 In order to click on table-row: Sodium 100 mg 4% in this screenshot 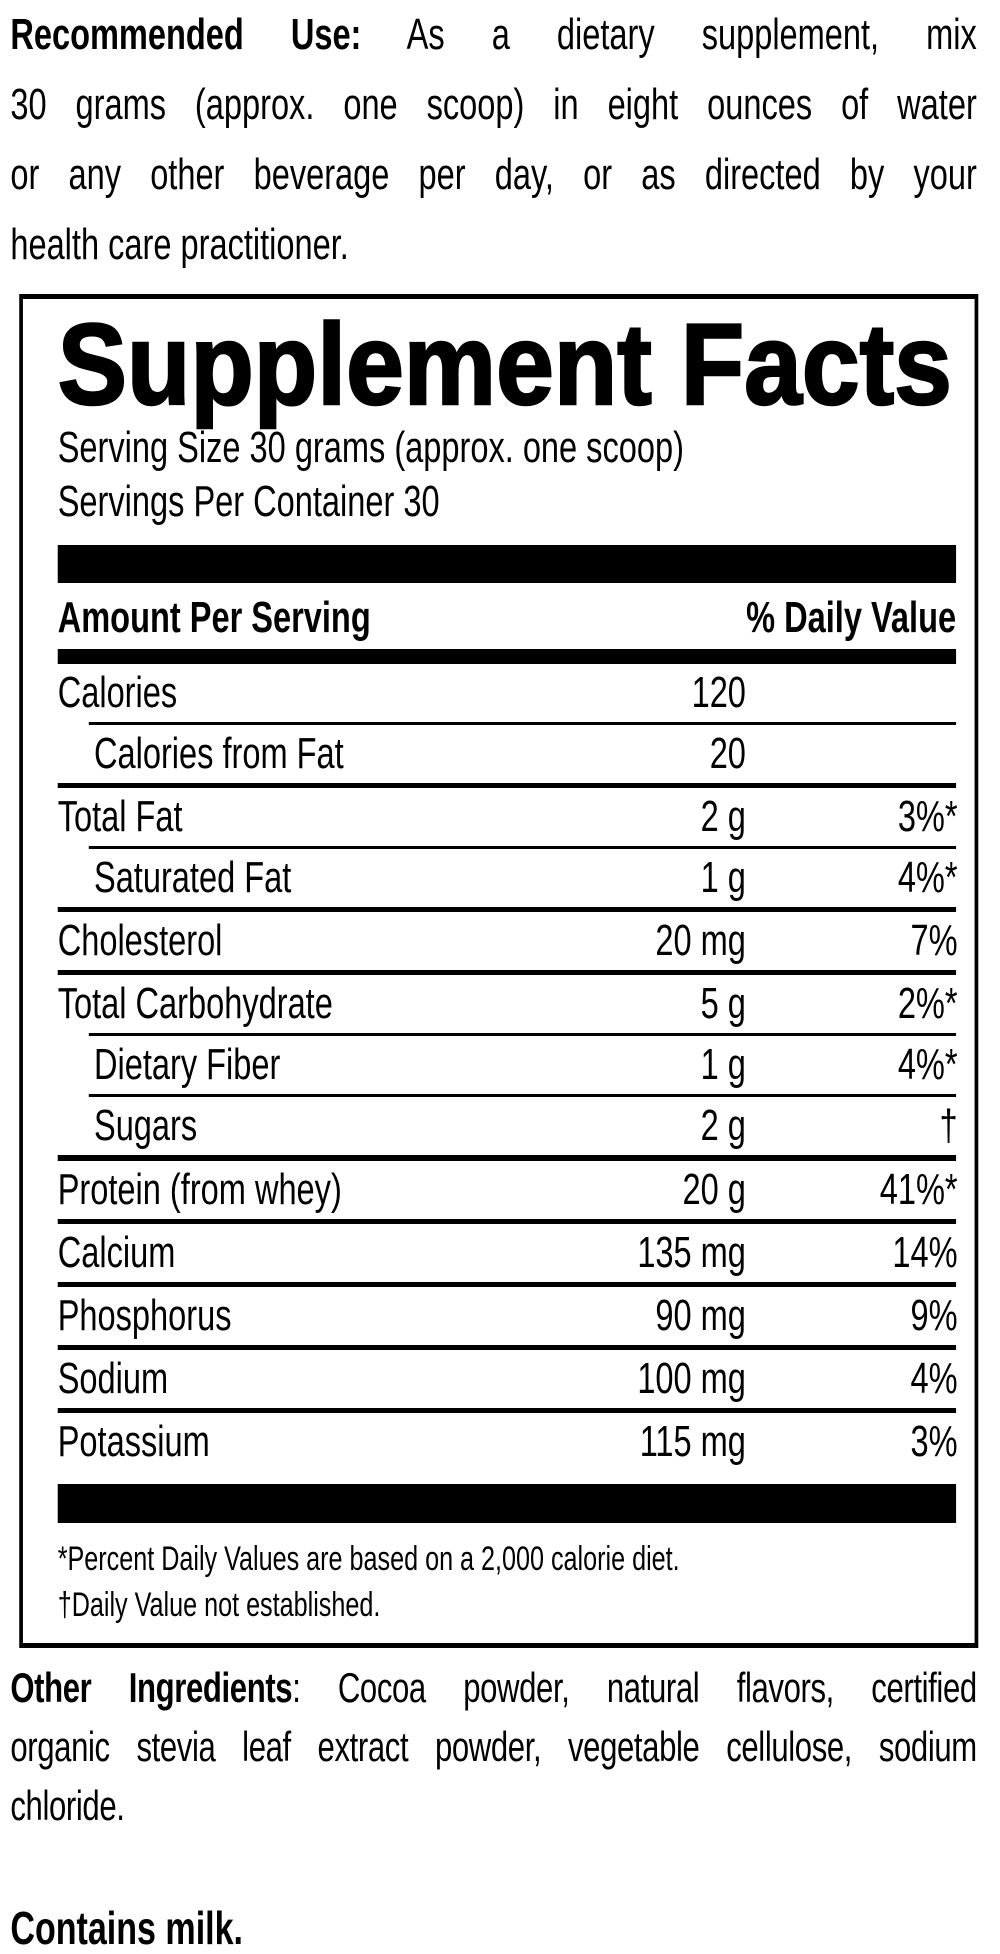, I will do `click(507, 1379)`.